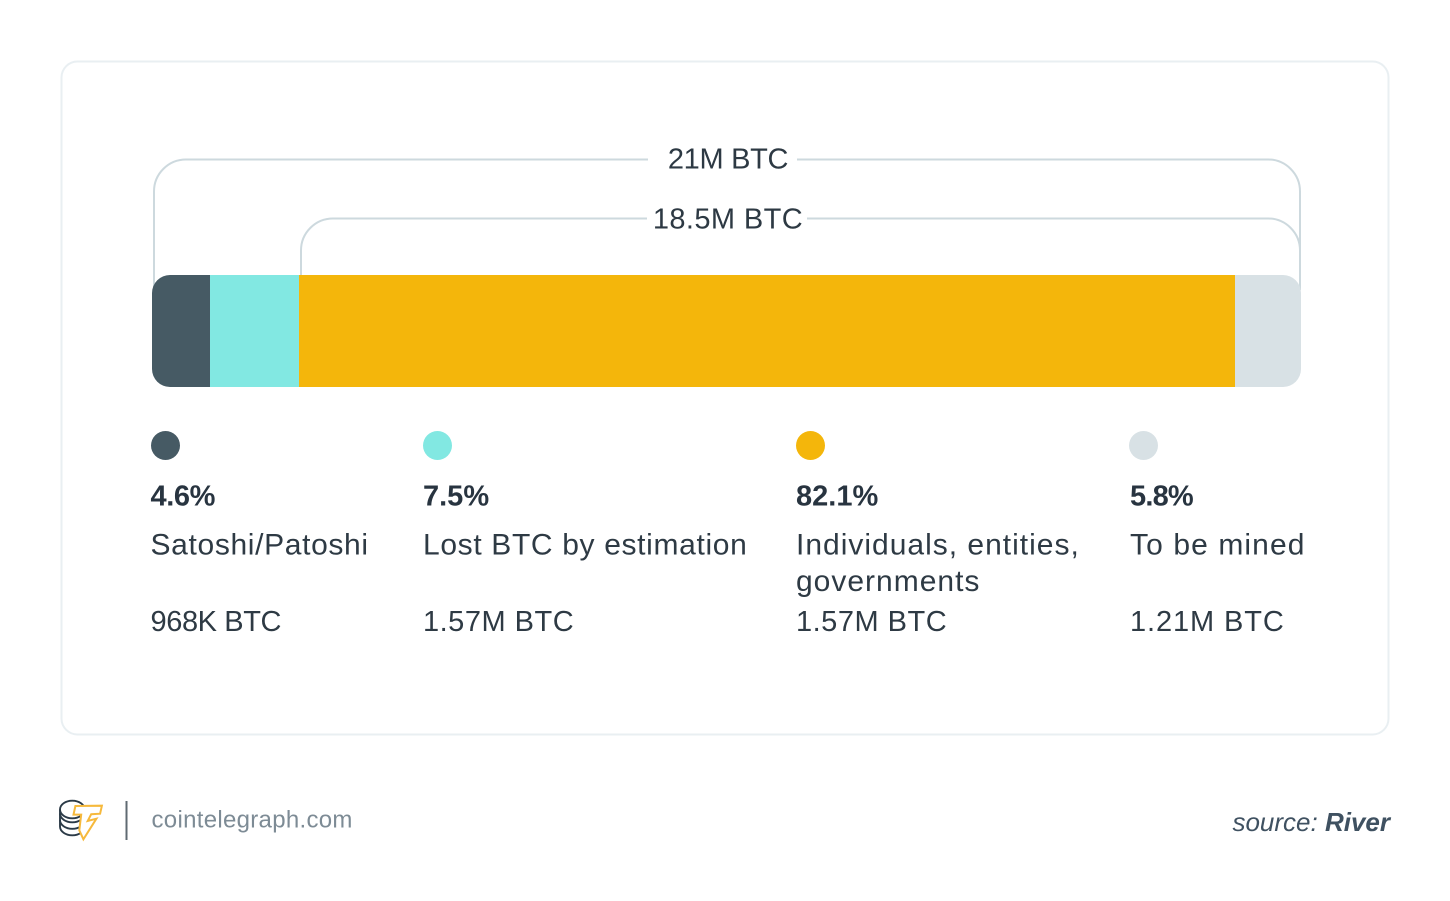  What do you see at coordinates (728, 220) in the screenshot?
I see `svg-text: 18.5M BTC` at bounding box center [728, 220].